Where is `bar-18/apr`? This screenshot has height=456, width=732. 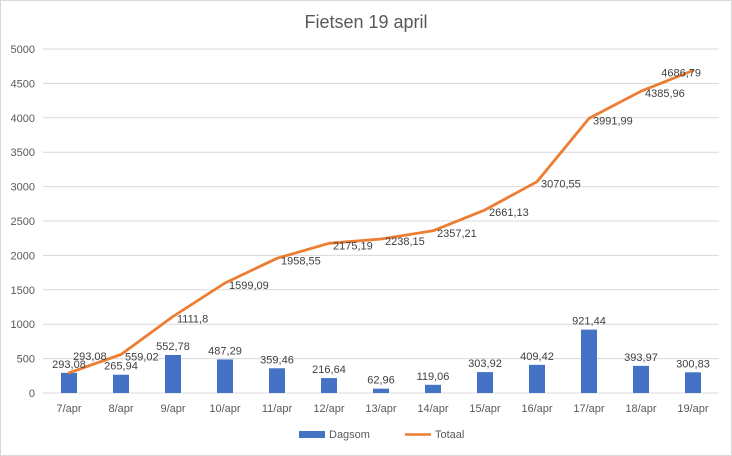
bar-18/apr is located at coordinates (641, 379).